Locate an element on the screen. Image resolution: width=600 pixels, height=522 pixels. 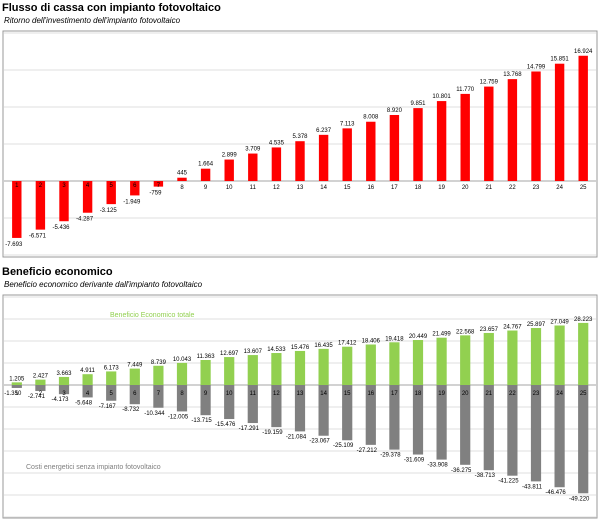
energy-cost-value-label: -36.275 is located at coordinates (461, 471).